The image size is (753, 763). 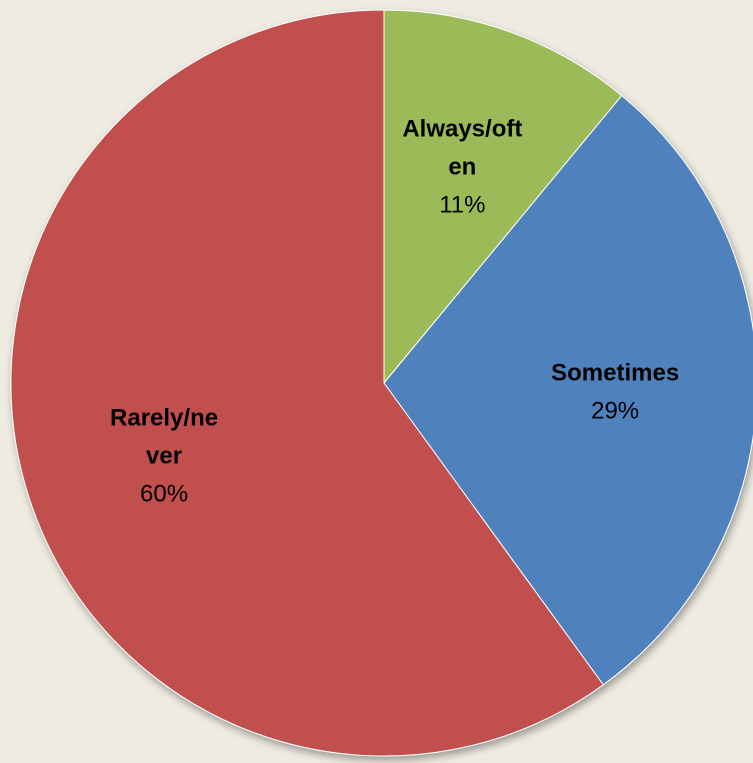 I want to click on slice-name-label: ver, so click(x=164, y=455).